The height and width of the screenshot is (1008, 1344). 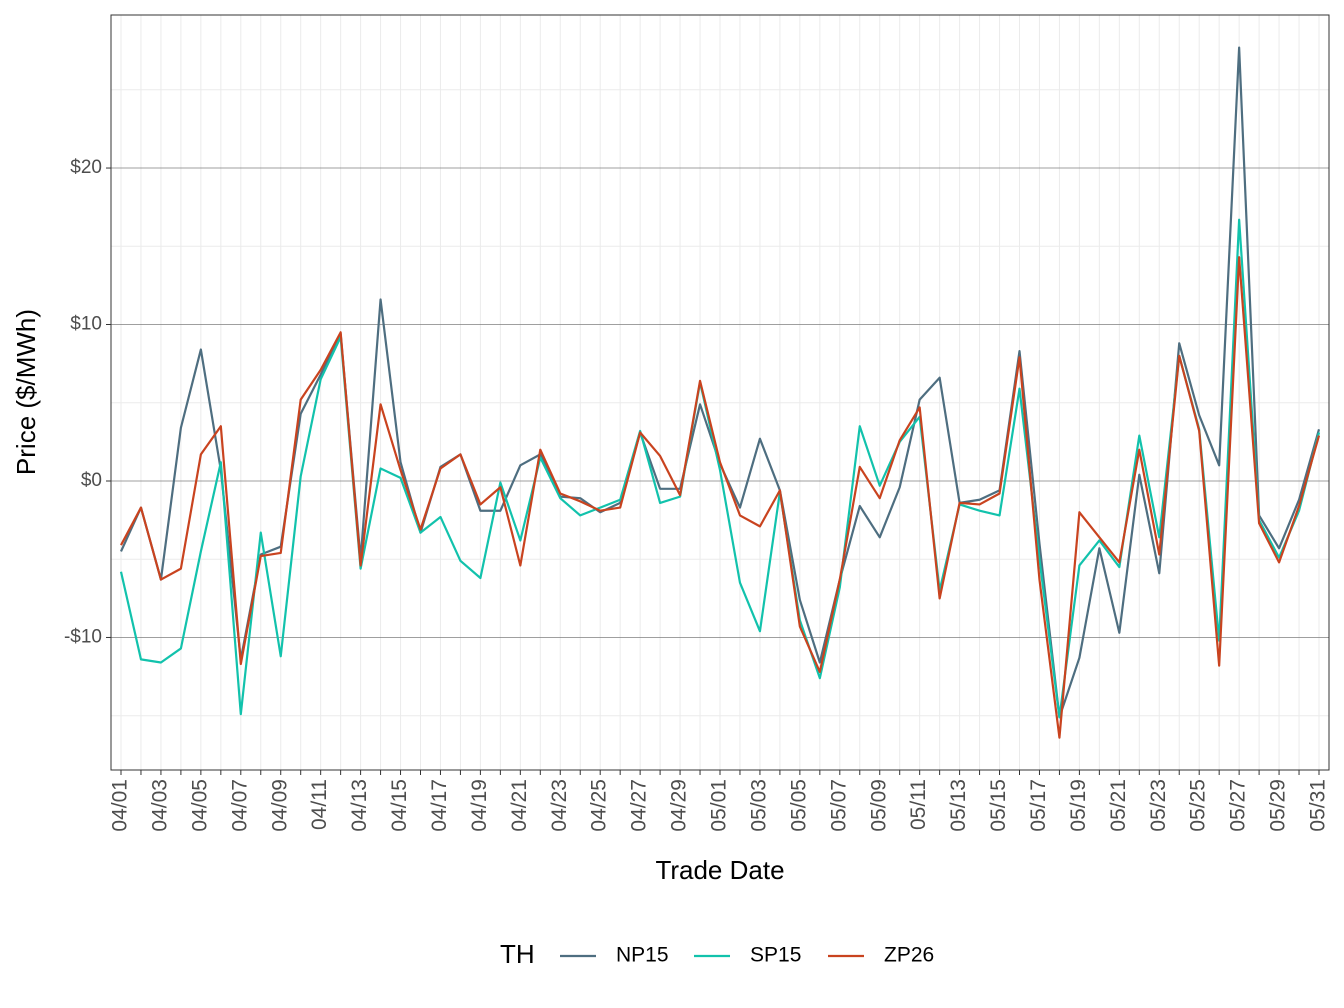 What do you see at coordinates (517, 954) in the screenshot?
I see `legend-title: TH` at bounding box center [517, 954].